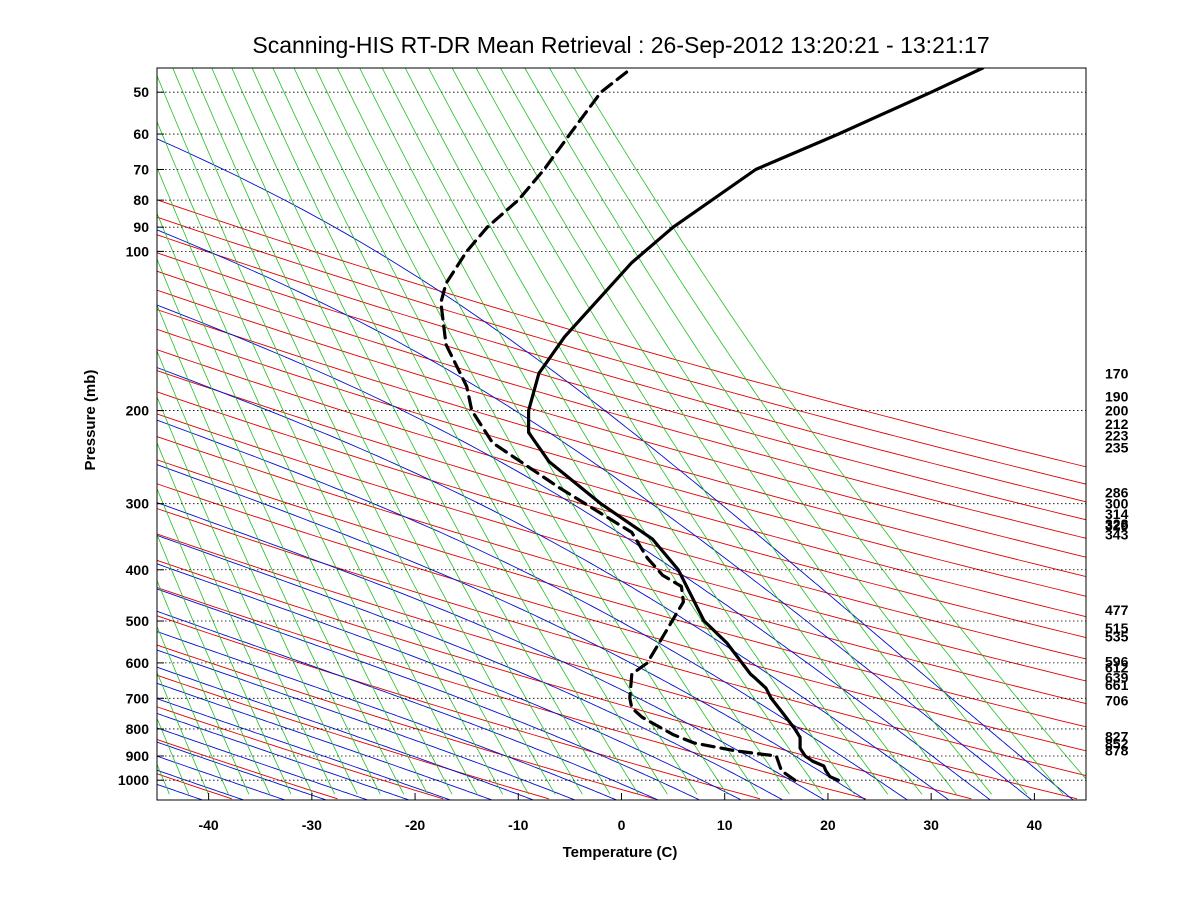 The image size is (1200, 900). Describe the element at coordinates (138, 756) in the screenshot. I see `y-tick-label: 900` at that location.